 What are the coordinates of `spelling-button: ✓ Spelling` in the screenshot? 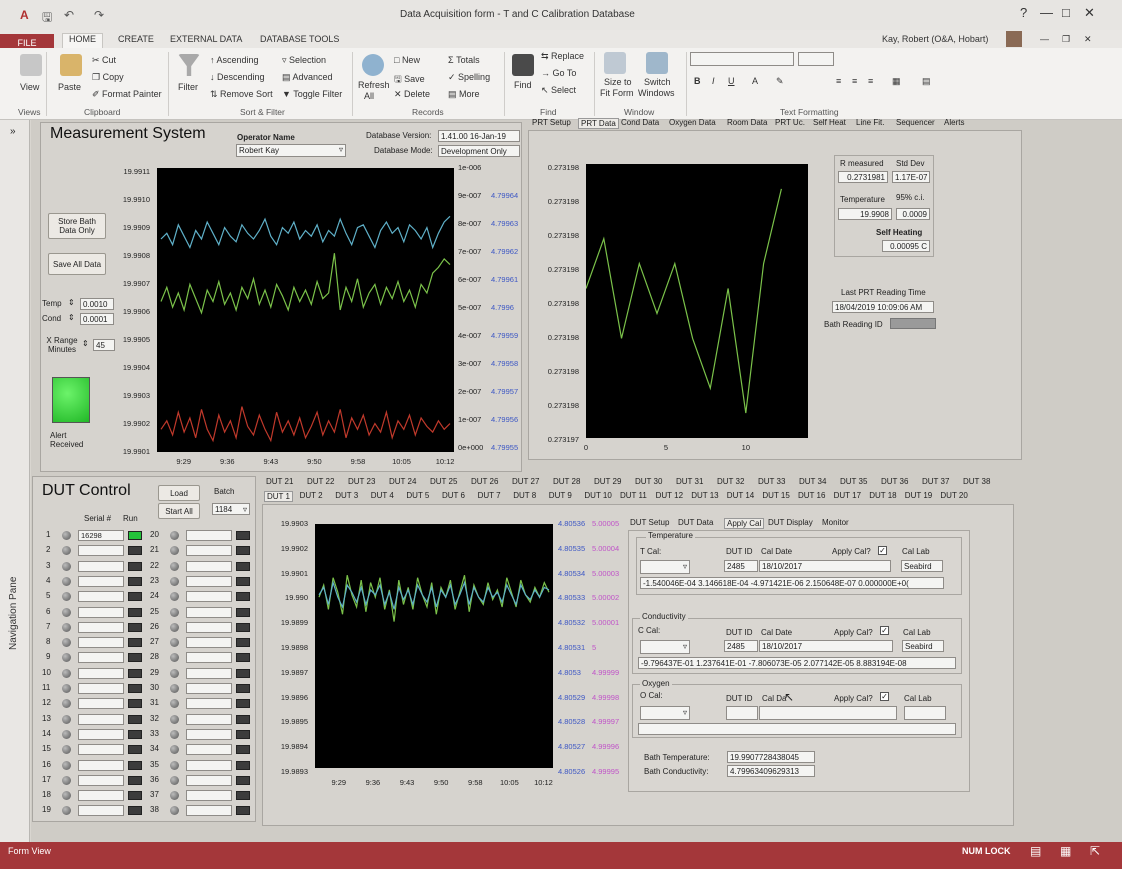 It's located at (469, 77).